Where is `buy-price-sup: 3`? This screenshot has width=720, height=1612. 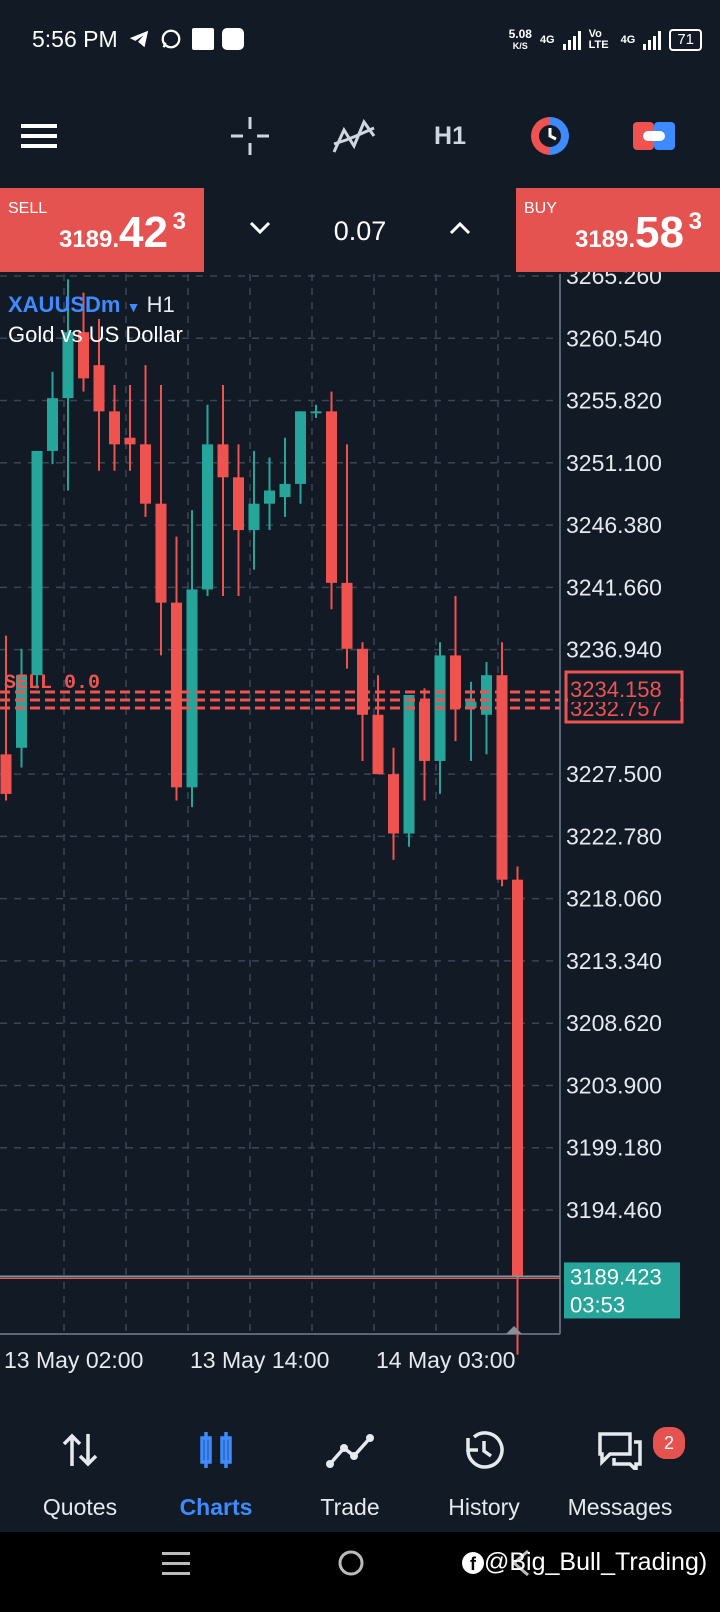 buy-price-sup: 3 is located at coordinates (695, 221).